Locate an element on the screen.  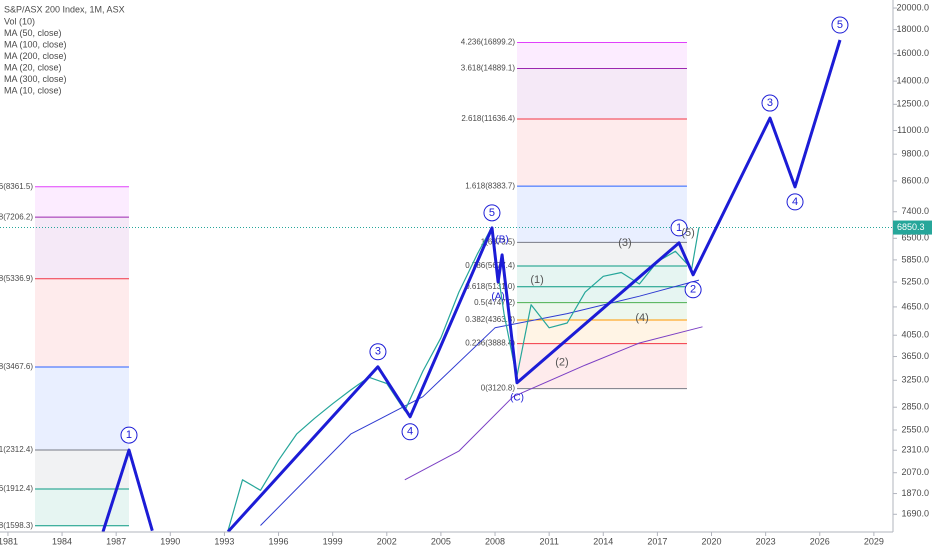
fib-label: 0.5(4747.2) is located at coordinates (494, 302).